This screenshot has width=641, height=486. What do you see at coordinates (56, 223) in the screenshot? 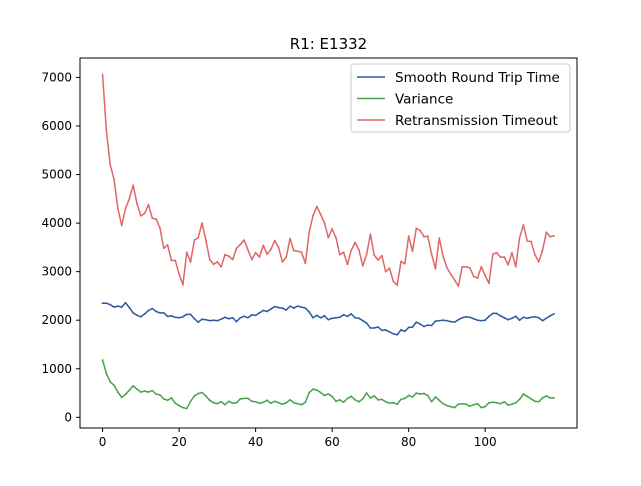
I see `y-tick-label: 4000` at bounding box center [56, 223].